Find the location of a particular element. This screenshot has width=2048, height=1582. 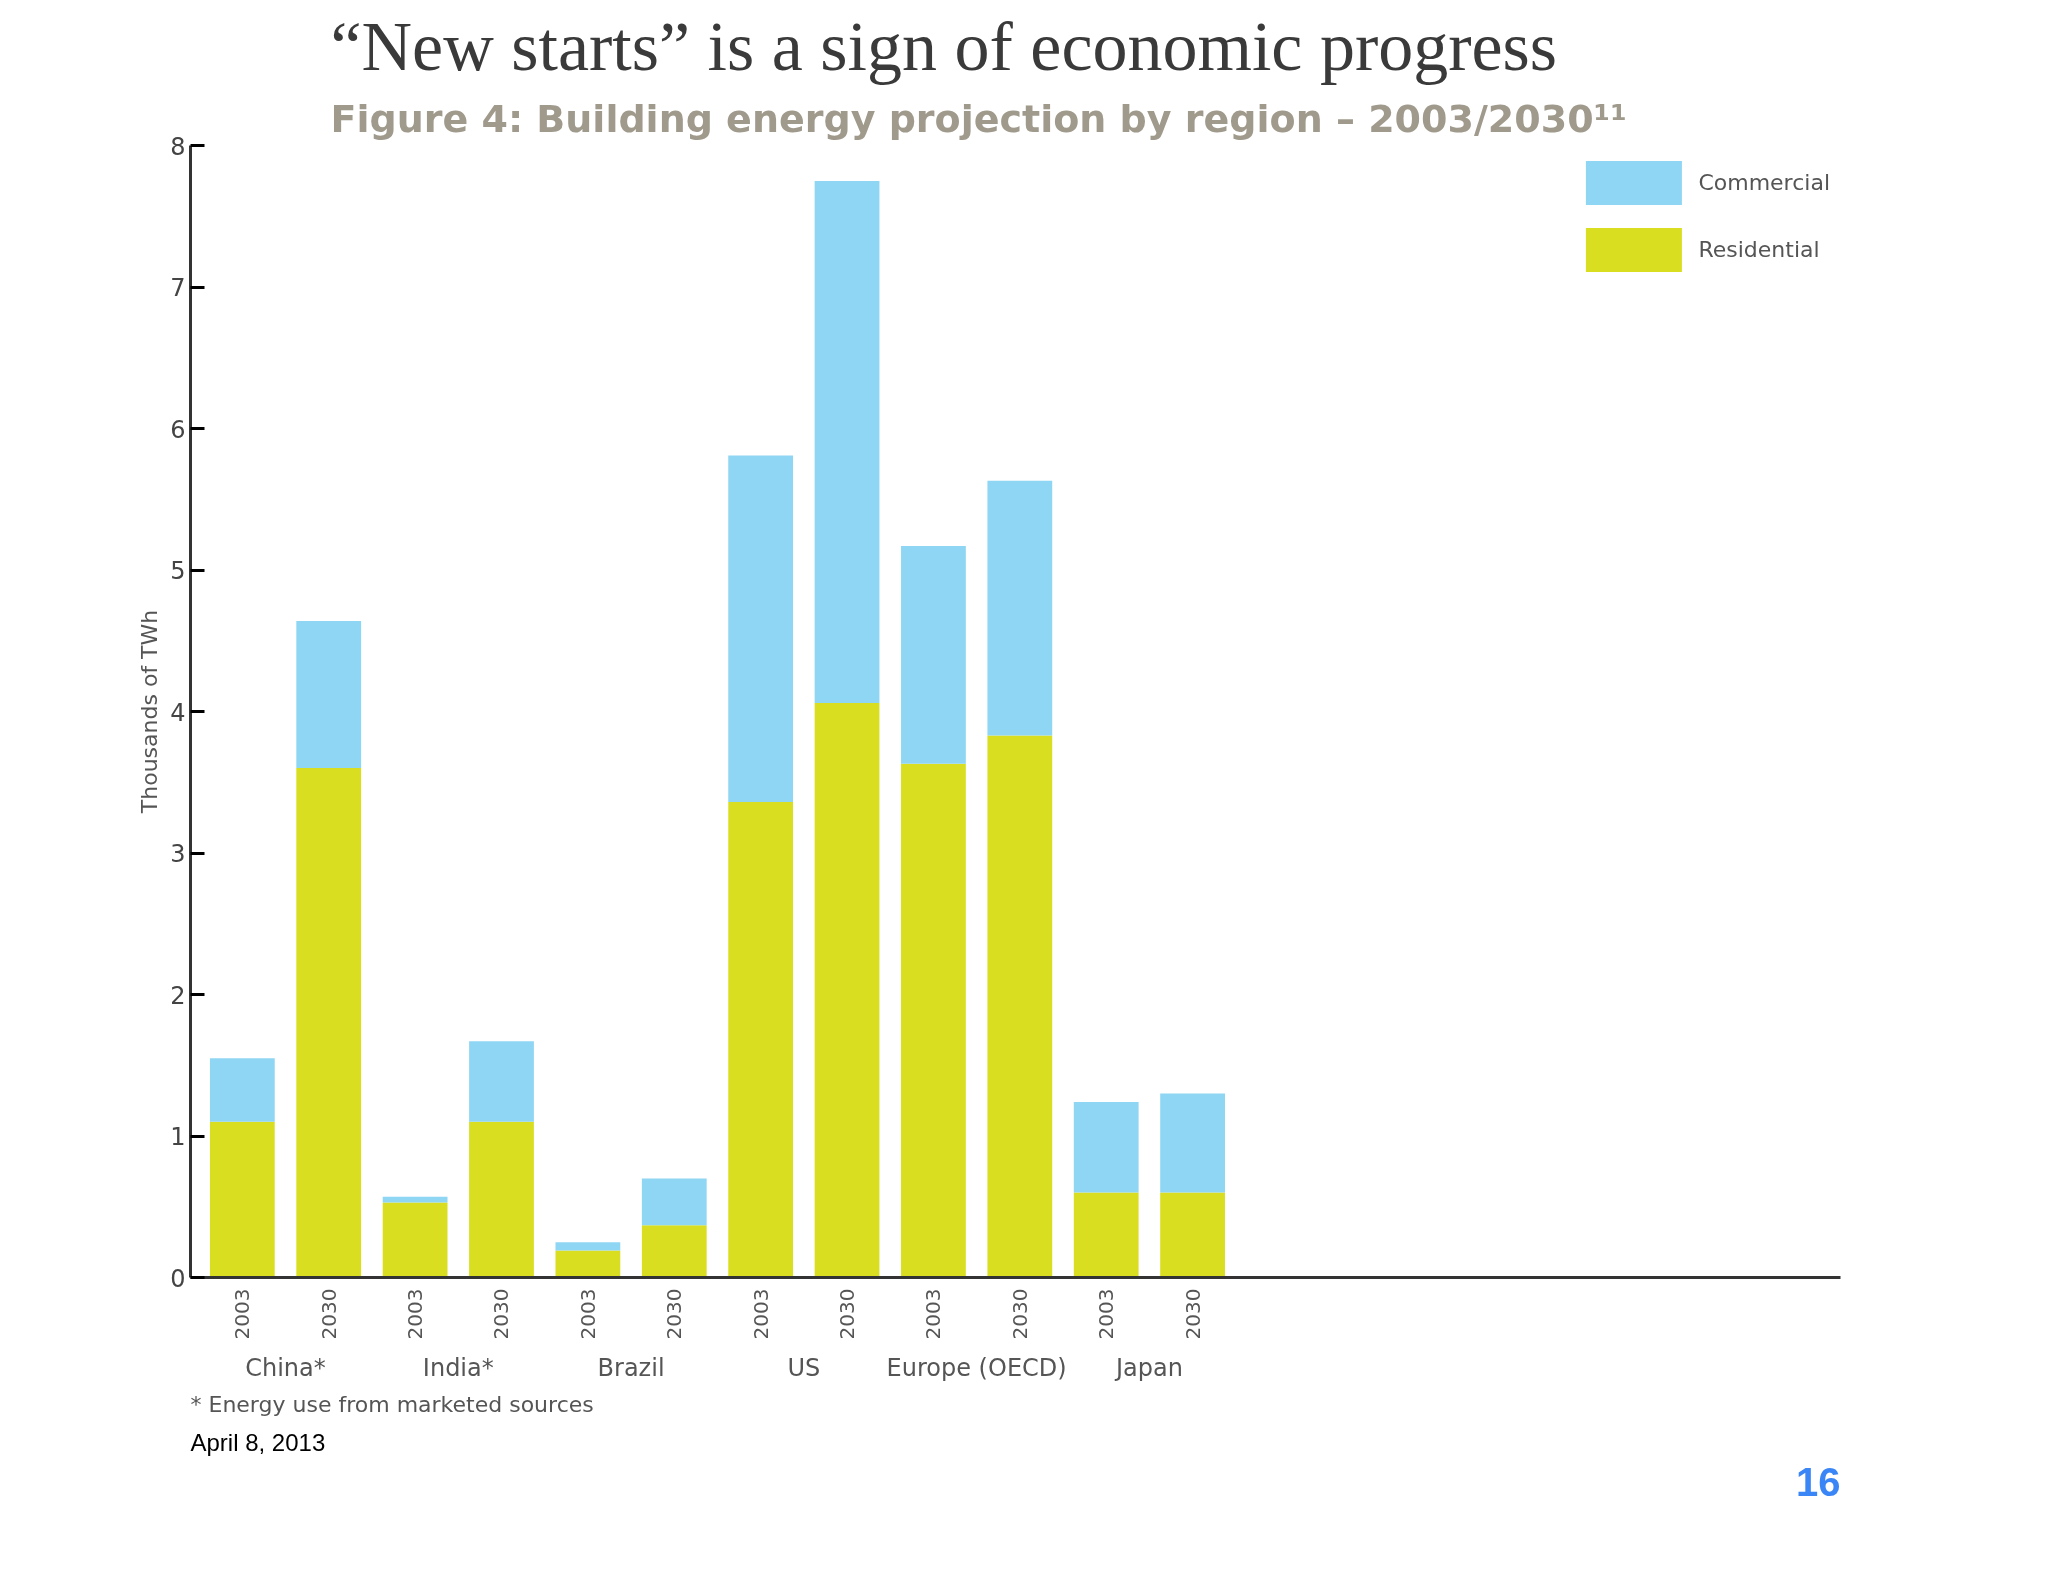

text: US is located at coordinates (804, 1367).